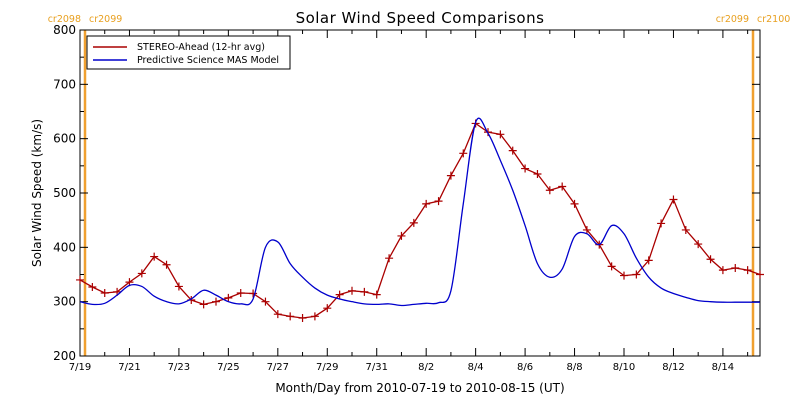  What do you see at coordinates (64, 247) in the screenshot?
I see `y-tick-label: 400` at bounding box center [64, 247].